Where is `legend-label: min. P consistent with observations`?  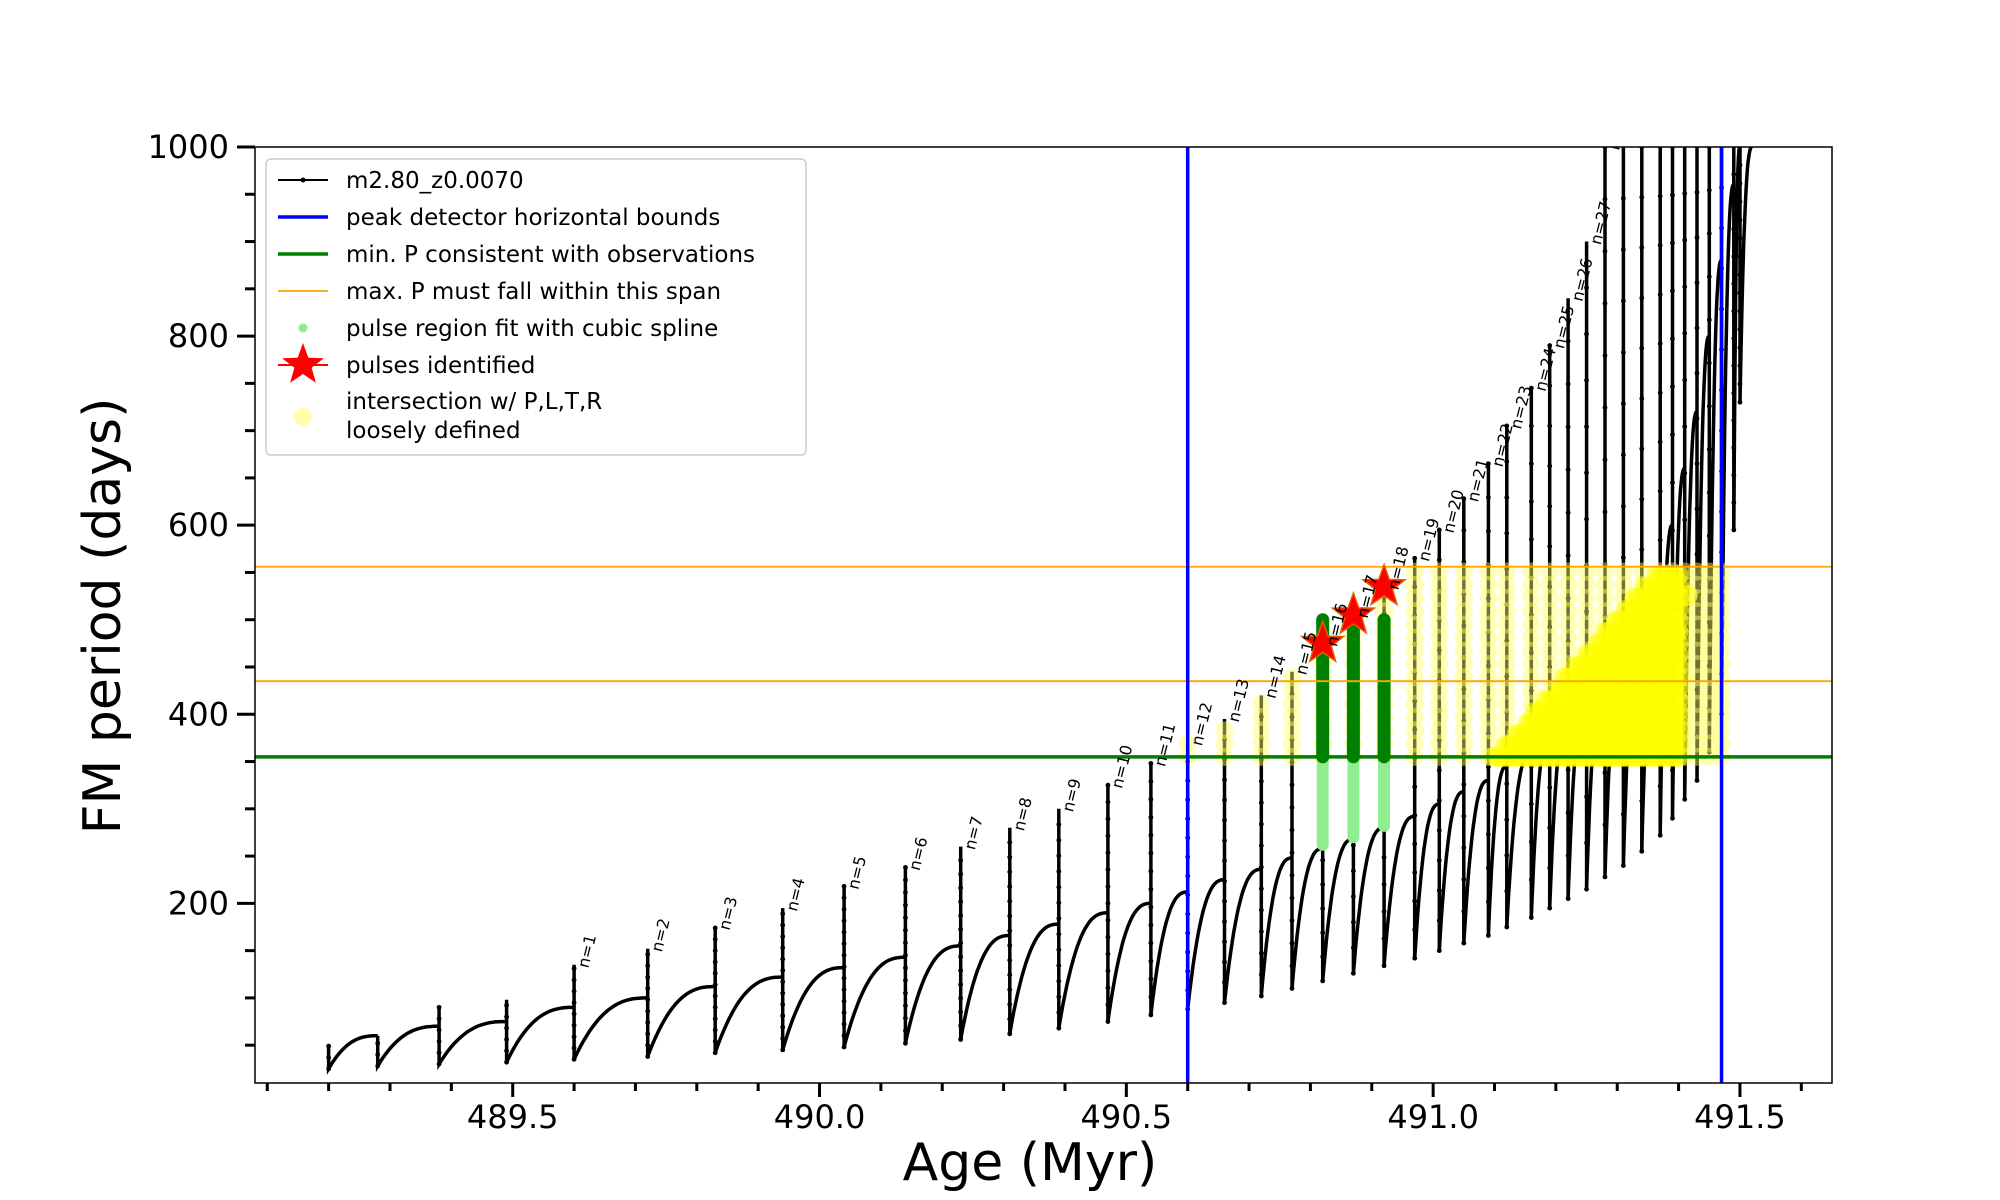 legend-label: min. P consistent with observations is located at coordinates (550, 255).